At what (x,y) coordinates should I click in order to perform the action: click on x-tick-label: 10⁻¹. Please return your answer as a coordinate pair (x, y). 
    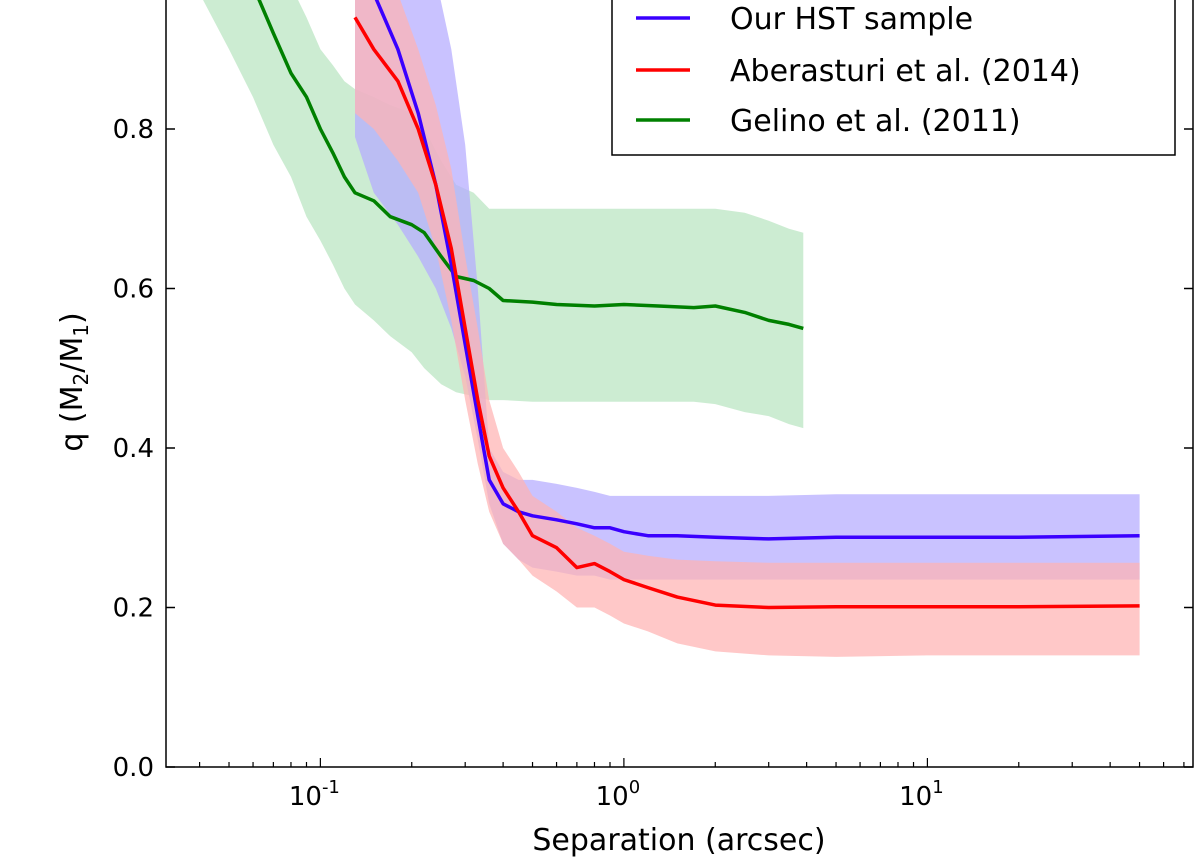
    Looking at the image, I should click on (314, 794).